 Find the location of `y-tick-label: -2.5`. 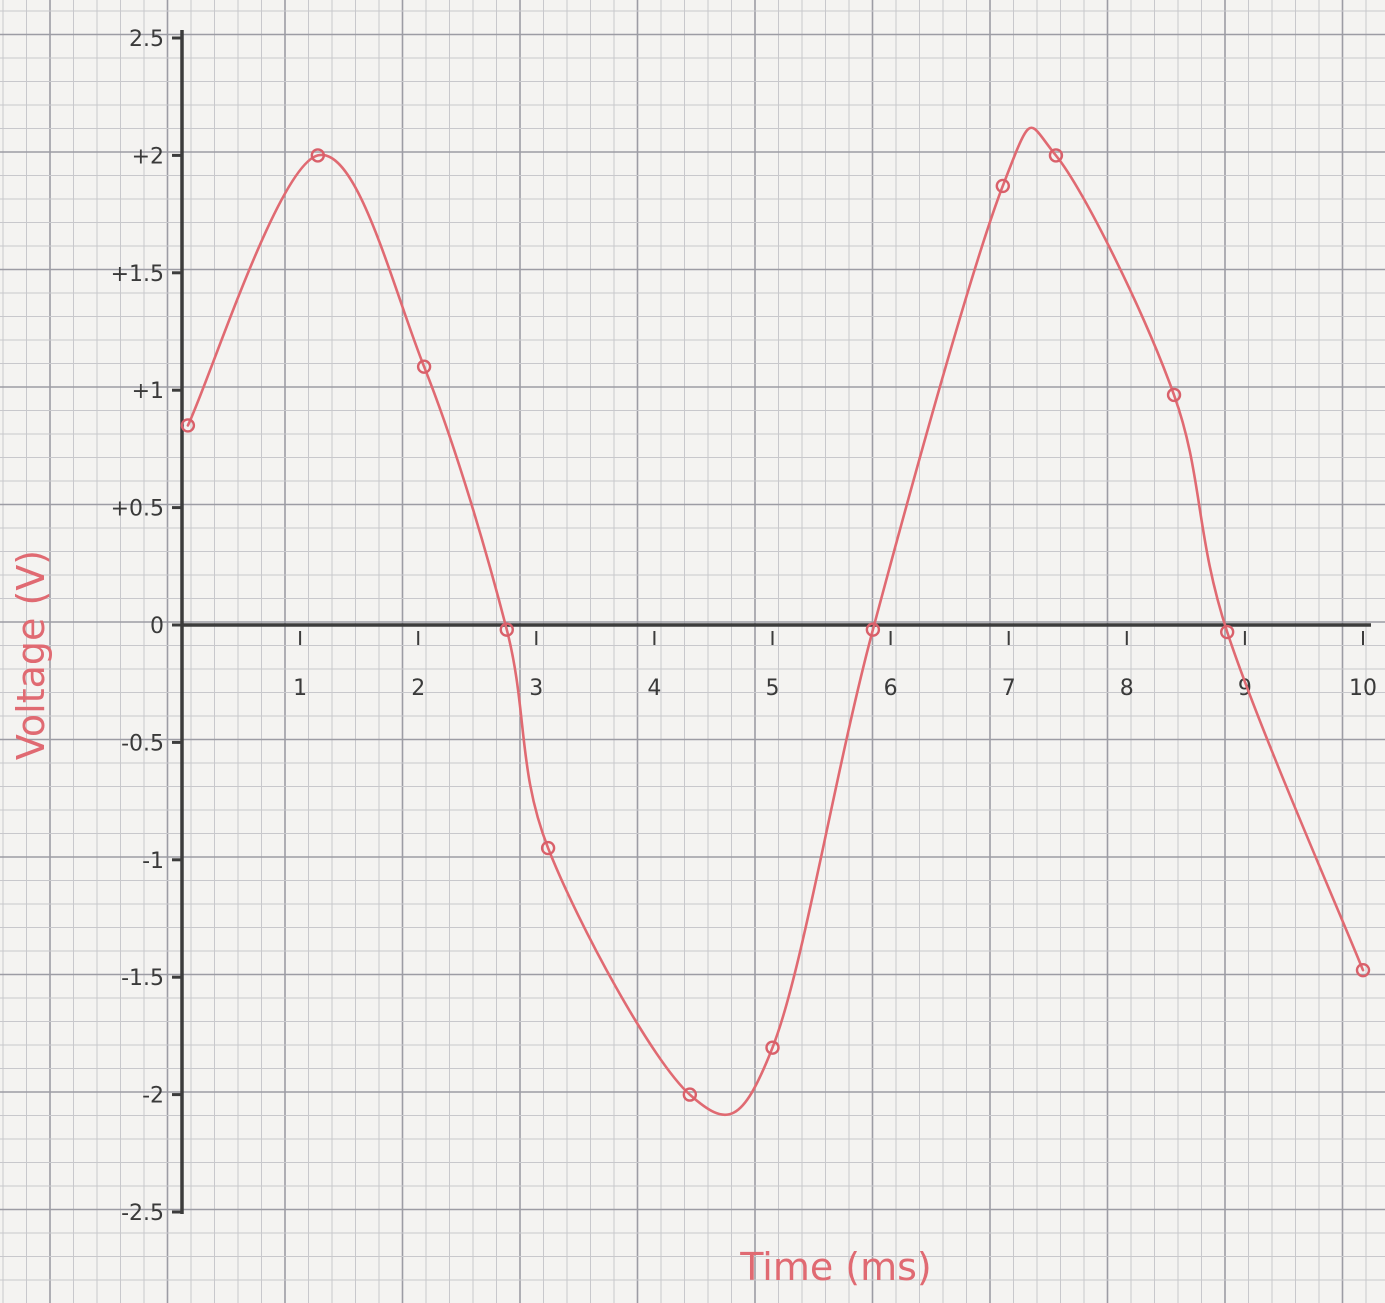

y-tick-label: -2.5 is located at coordinates (142, 1213).